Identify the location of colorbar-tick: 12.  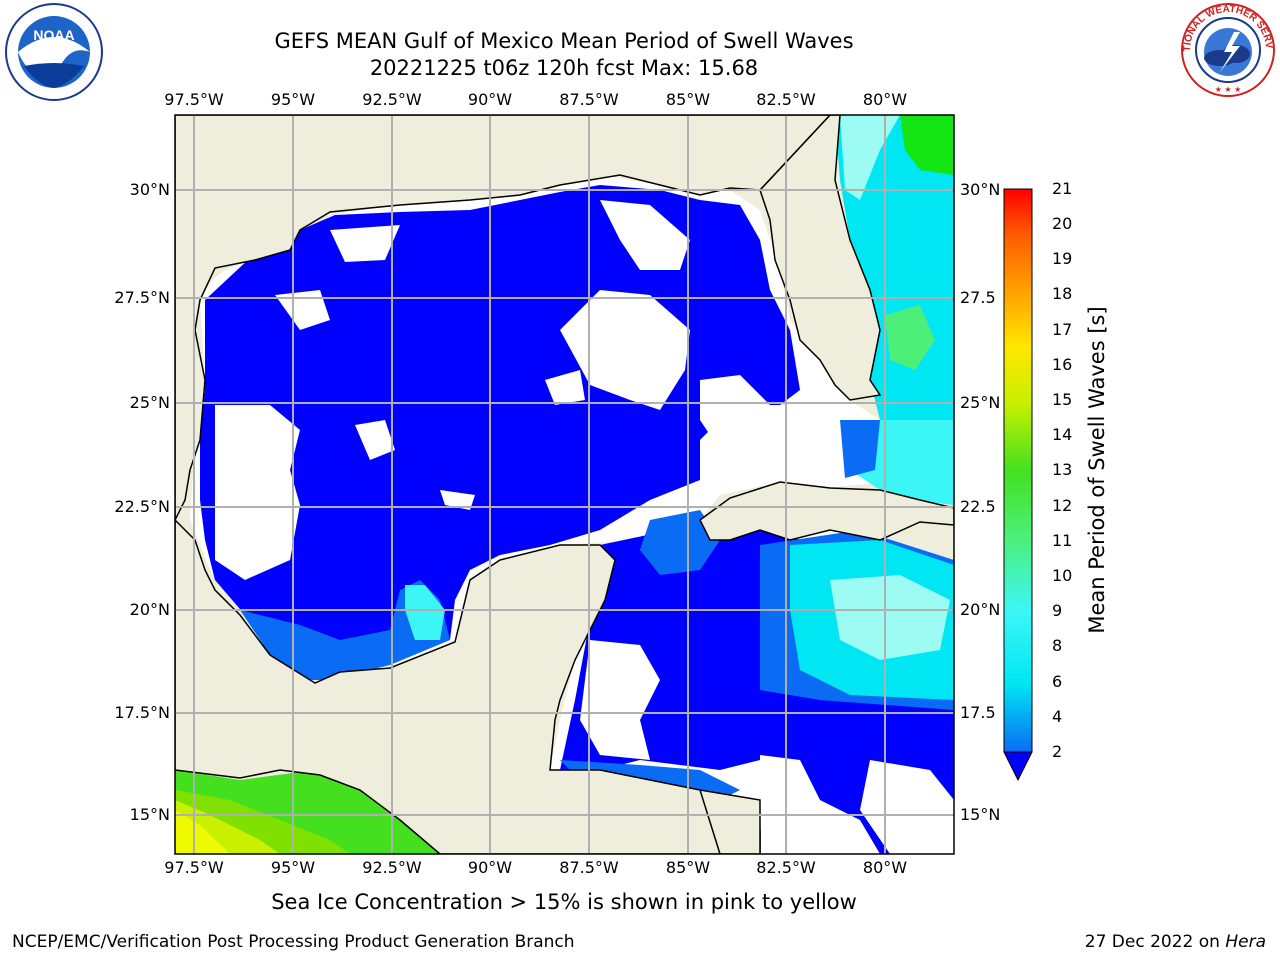
(1062, 505).